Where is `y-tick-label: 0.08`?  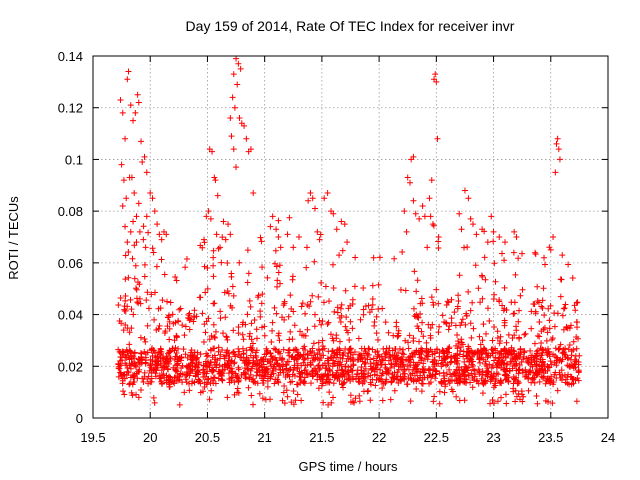
y-tick-label: 0.08 is located at coordinates (70, 211).